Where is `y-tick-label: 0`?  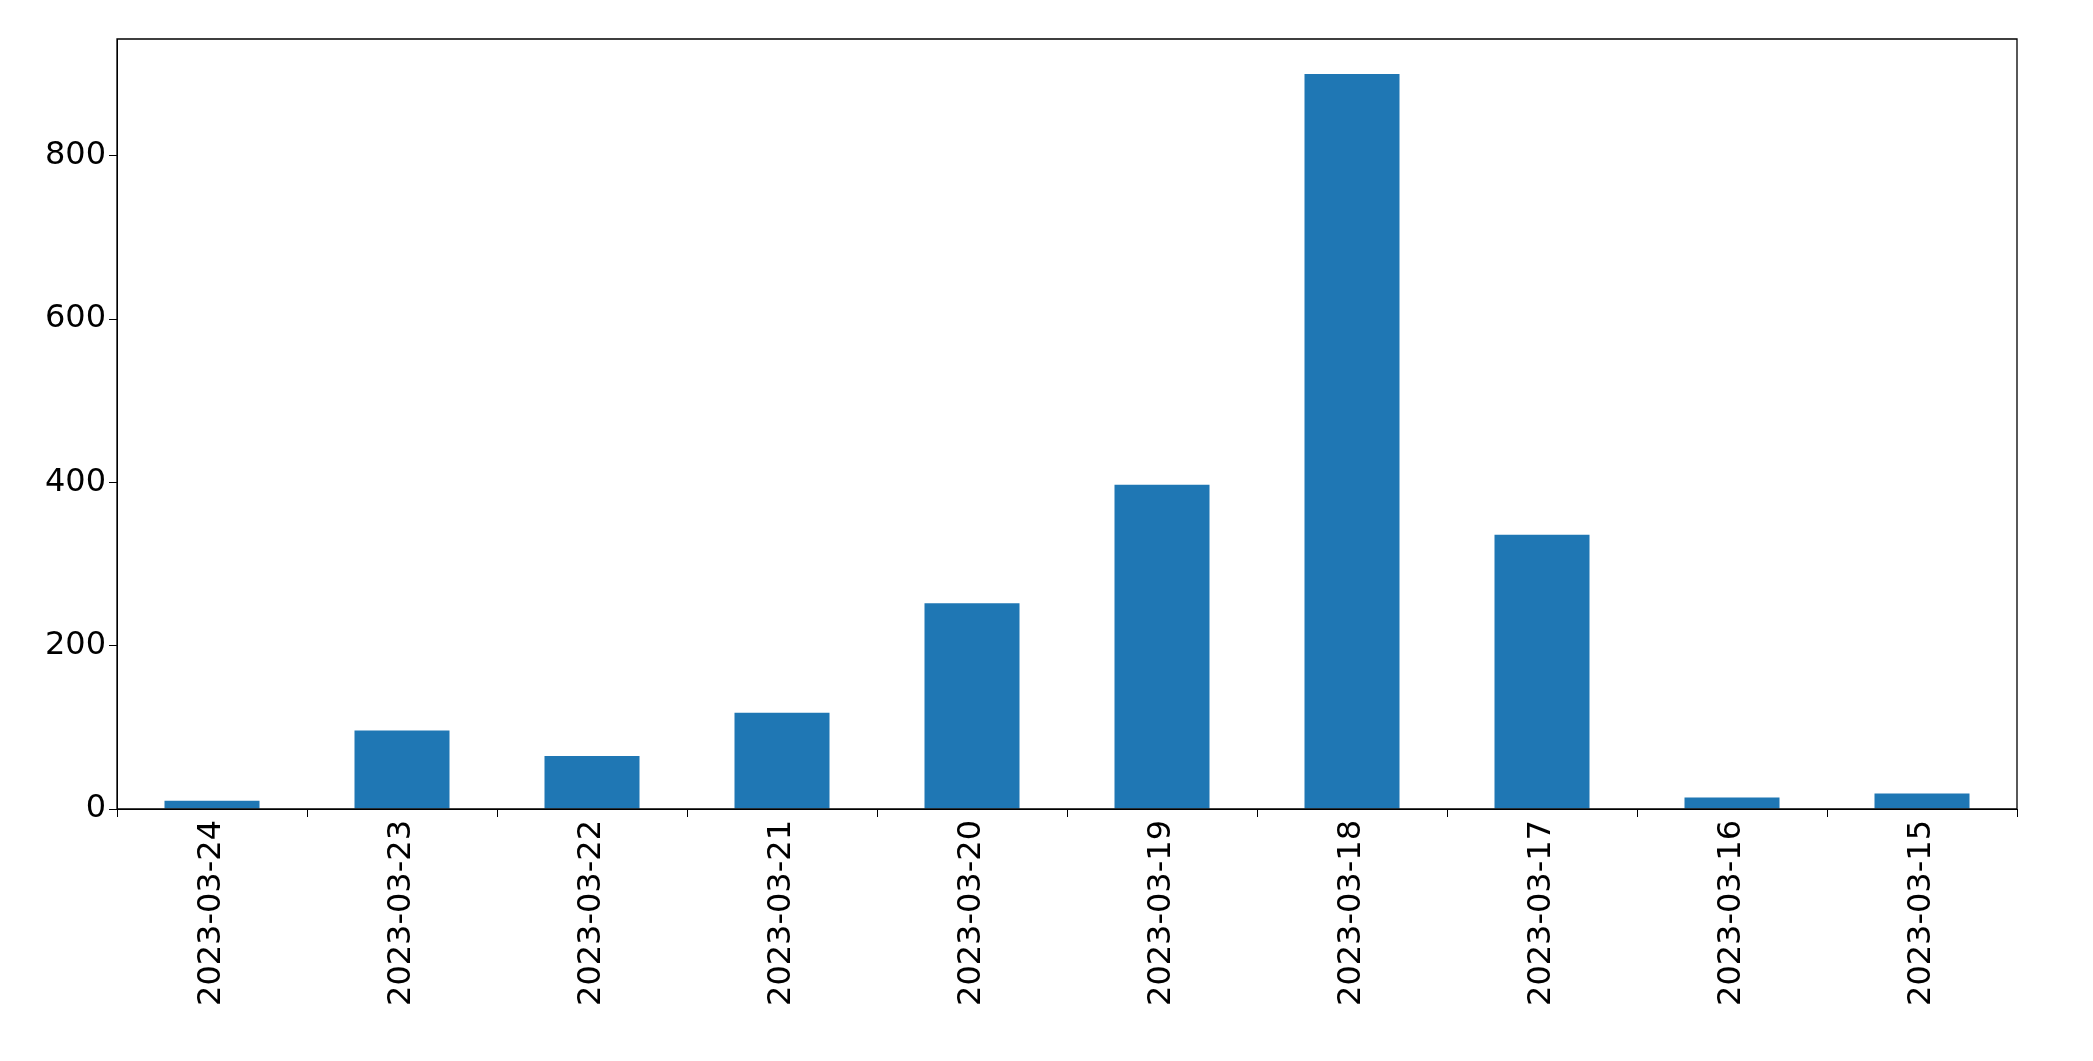
y-tick-label: 0 is located at coordinates (95, 806).